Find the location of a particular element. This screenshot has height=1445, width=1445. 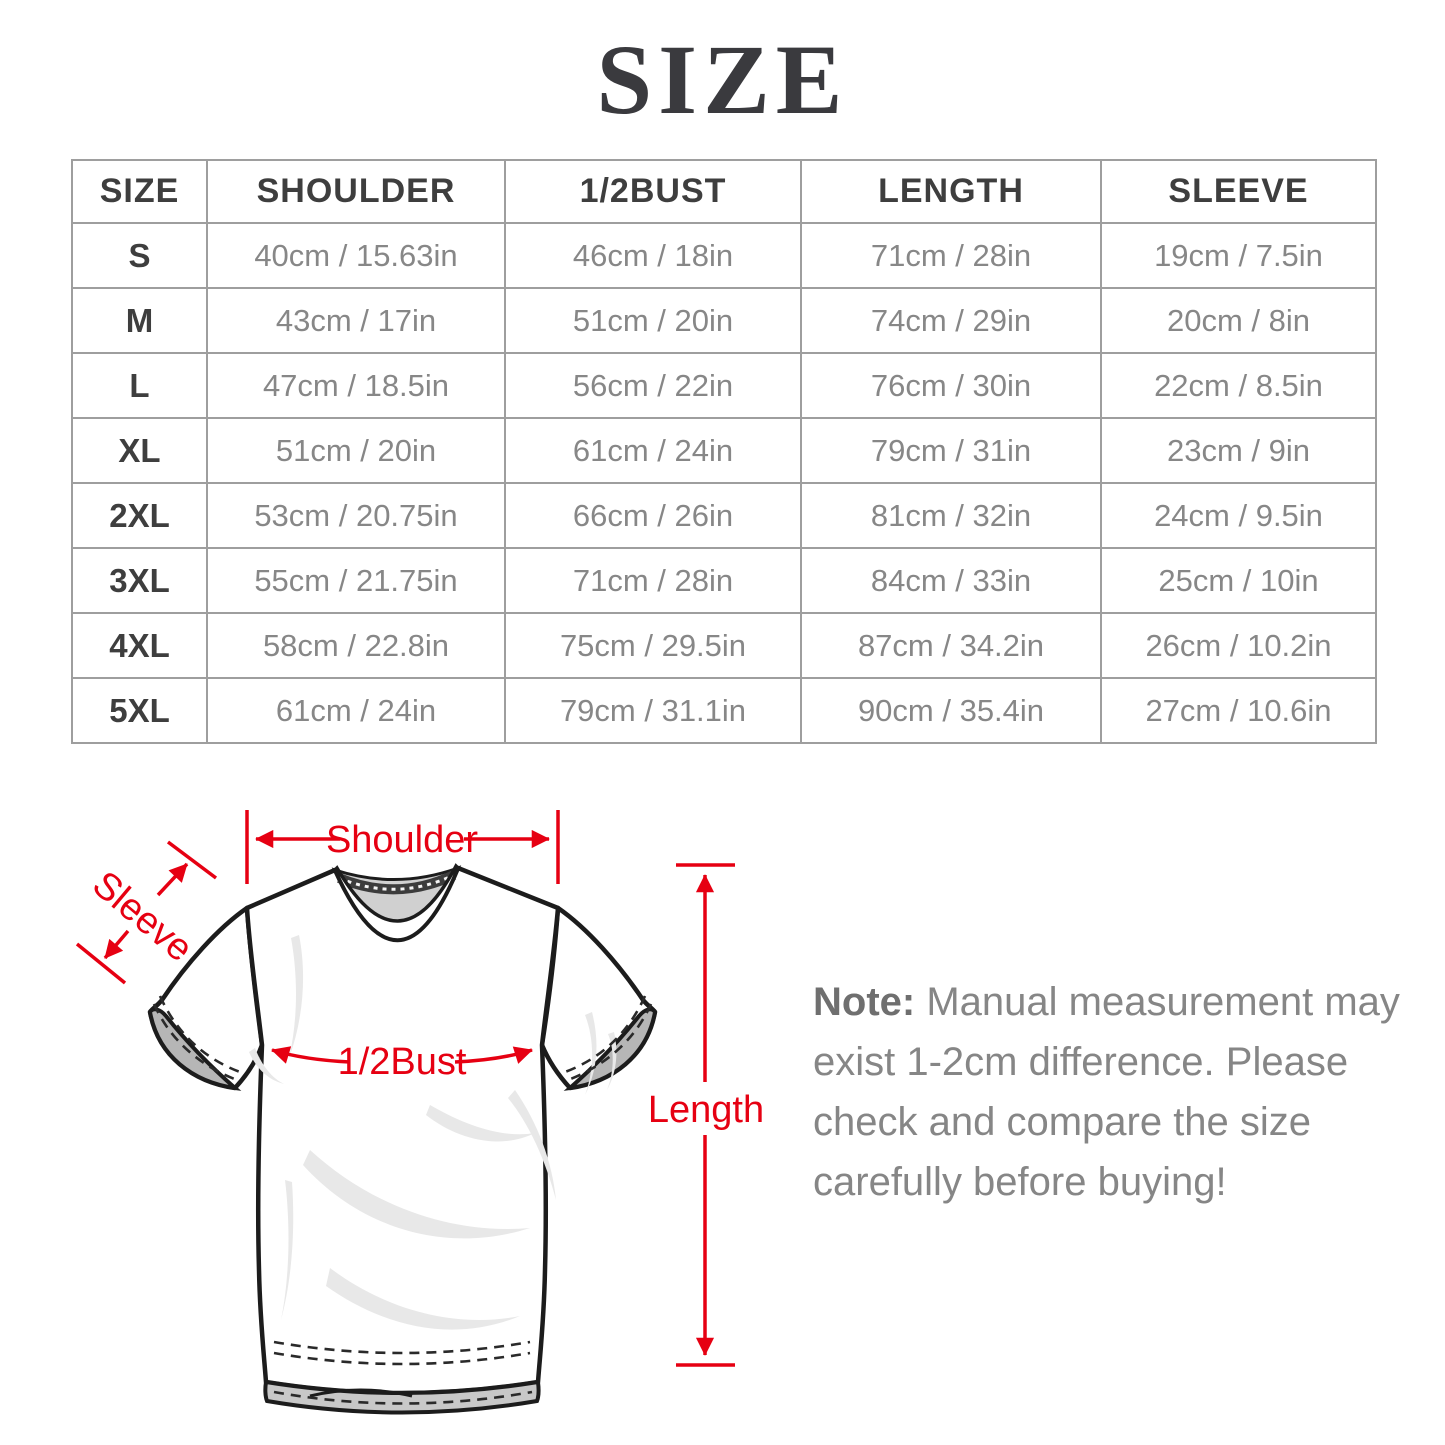

length-measure: Length is located at coordinates (706, 1115).